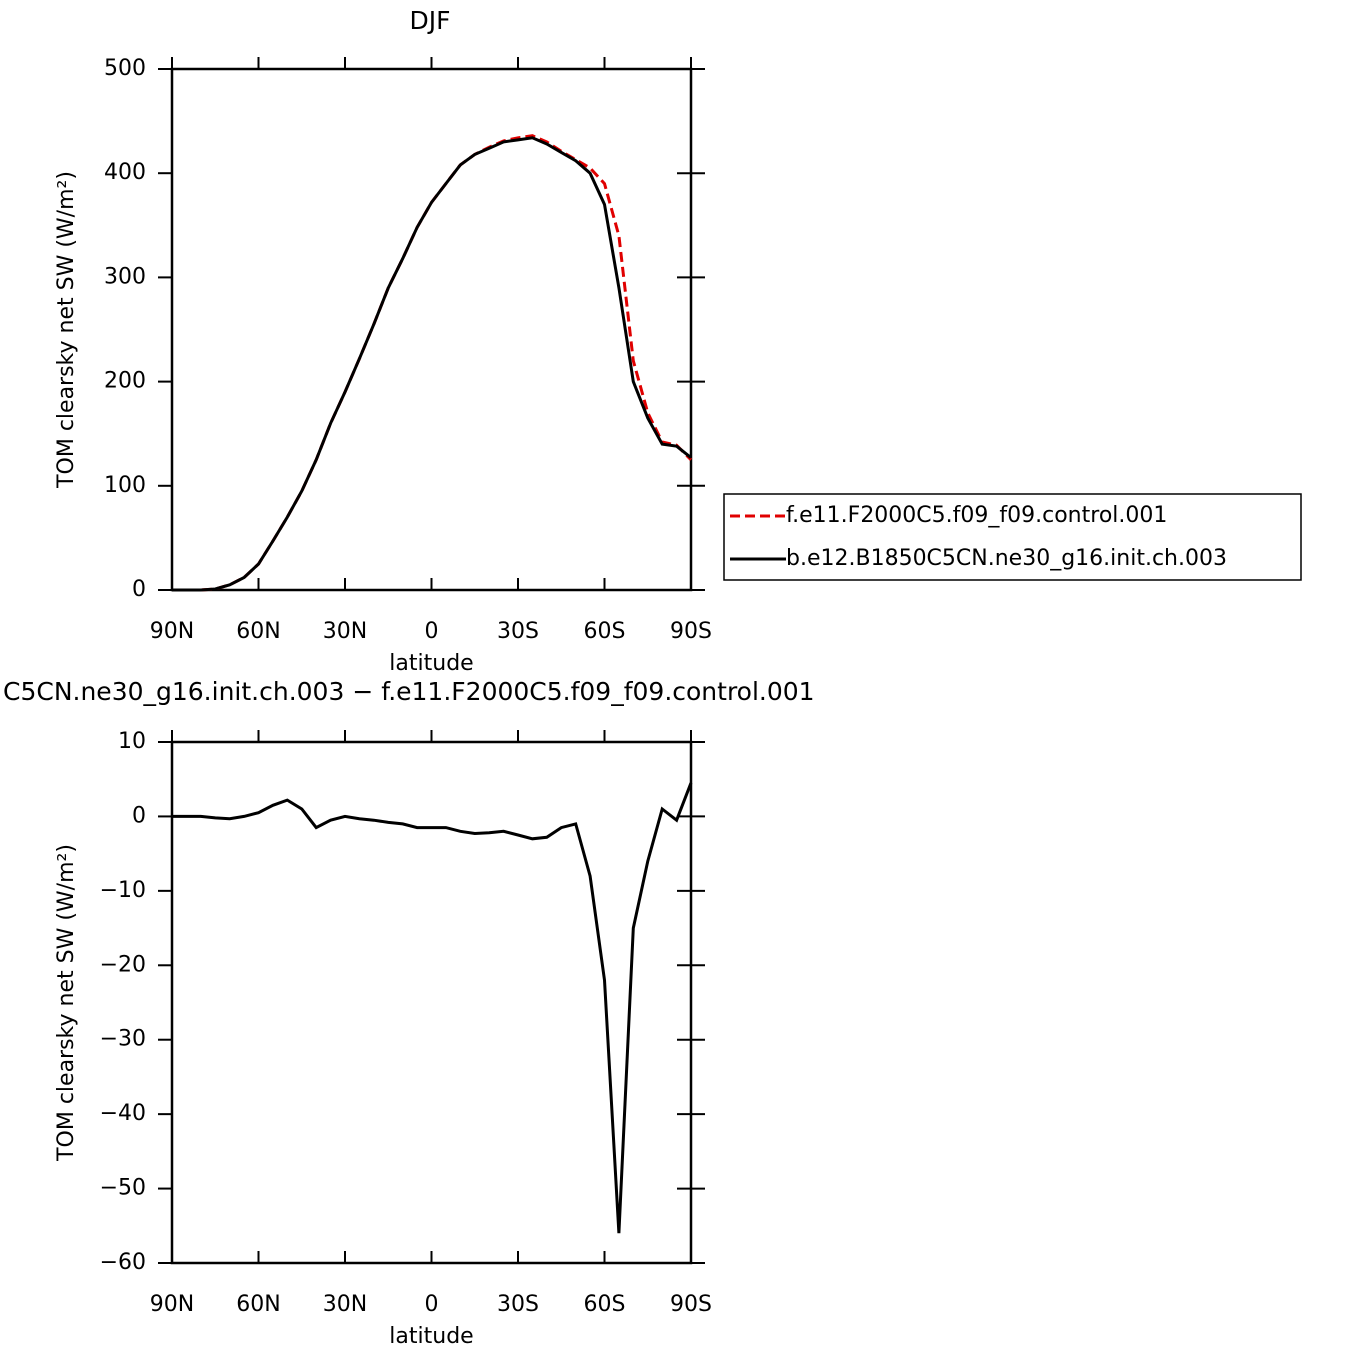  What do you see at coordinates (132, 741) in the screenshot?
I see `y-tick-label: 10` at bounding box center [132, 741].